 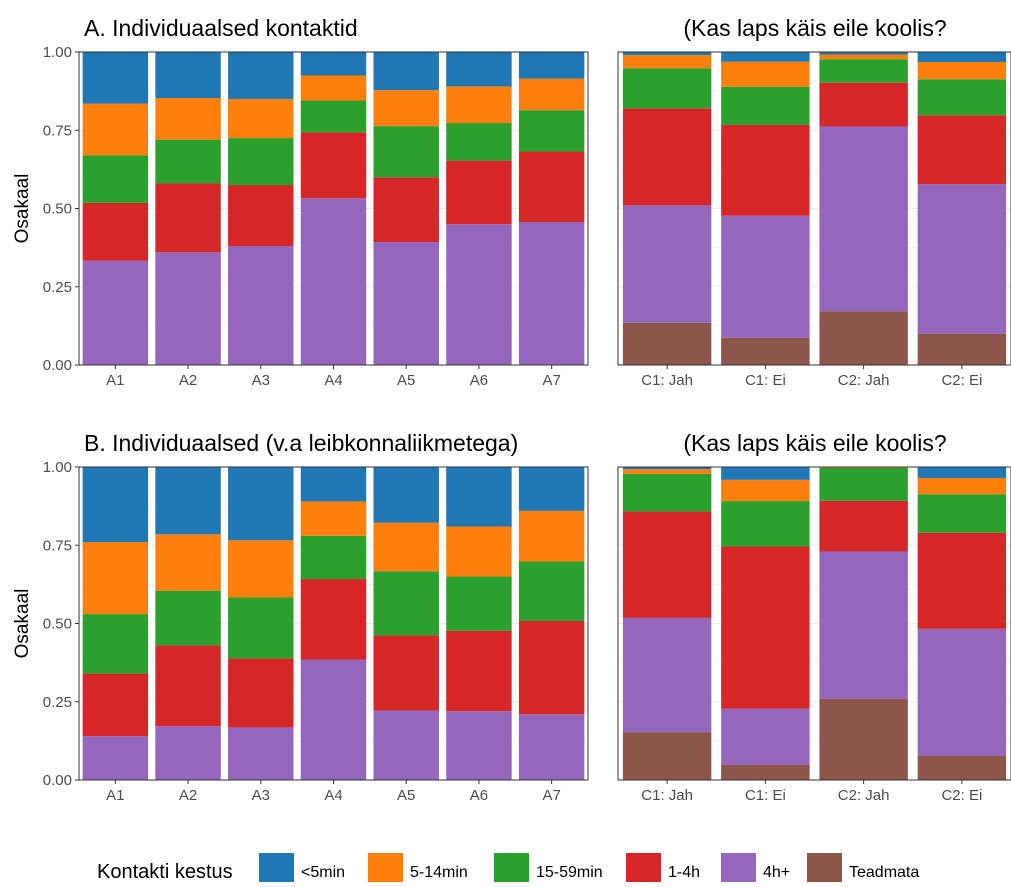 I want to click on bar-segment-a4-514min, so click(x=333, y=88).